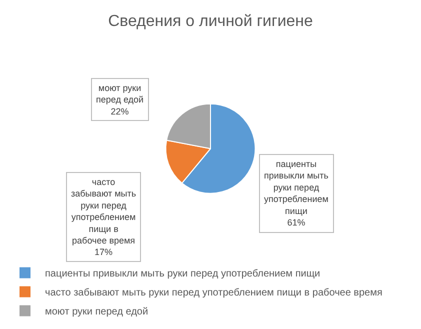 The height and width of the screenshot is (329, 421). I want to click on legend-label: моют руки перед едой, so click(96, 312).